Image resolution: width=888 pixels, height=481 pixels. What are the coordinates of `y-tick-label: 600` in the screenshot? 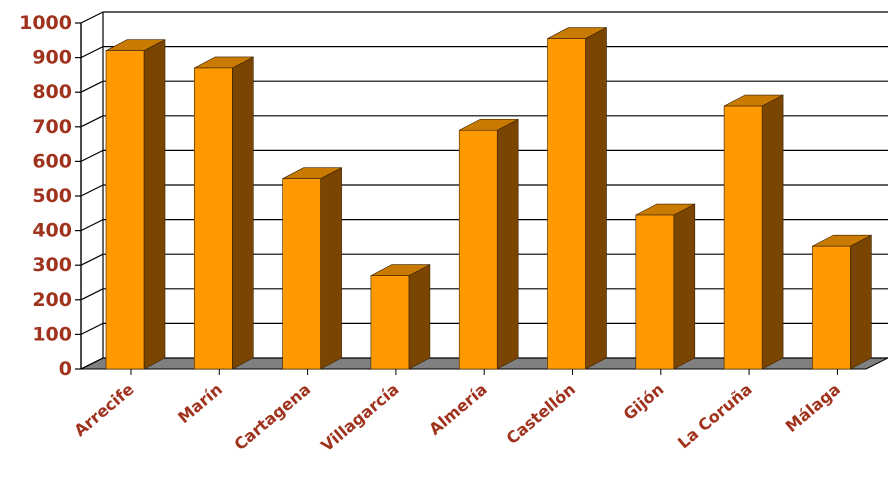 It's located at (52, 161).